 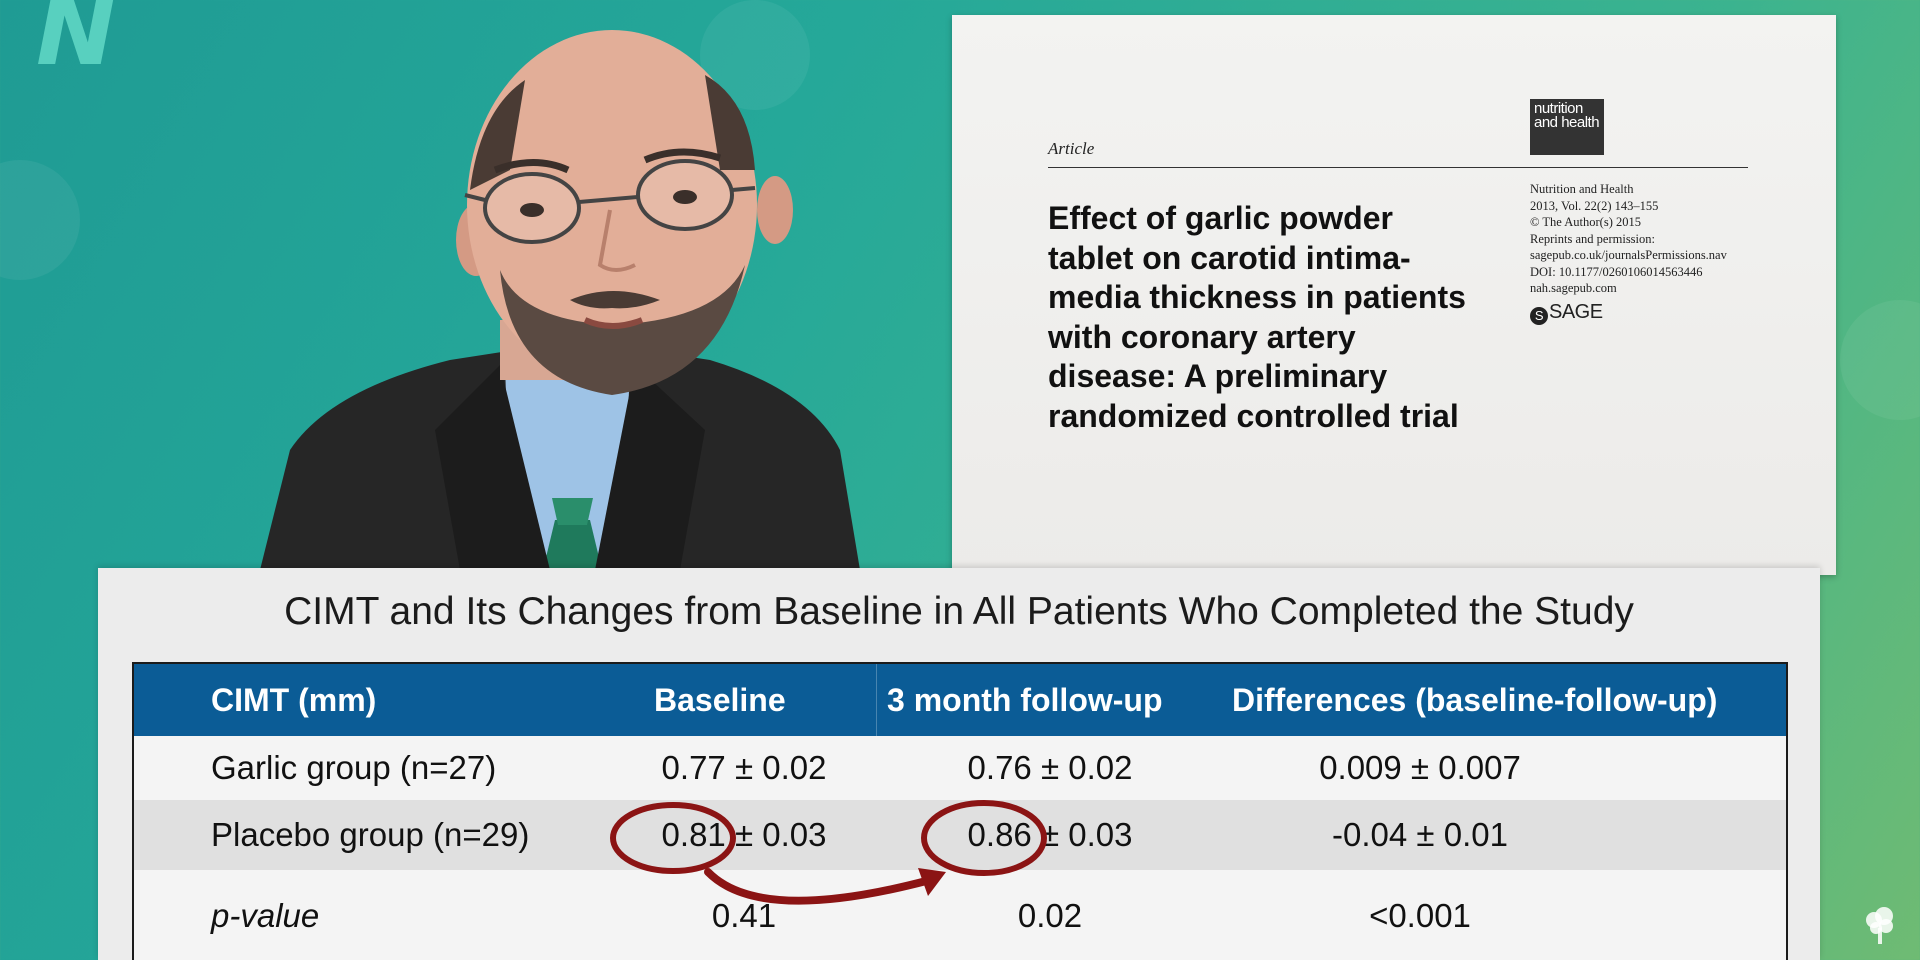 What do you see at coordinates (1573, 288) in the screenshot?
I see `meta-line: nah.sagepub.com` at bounding box center [1573, 288].